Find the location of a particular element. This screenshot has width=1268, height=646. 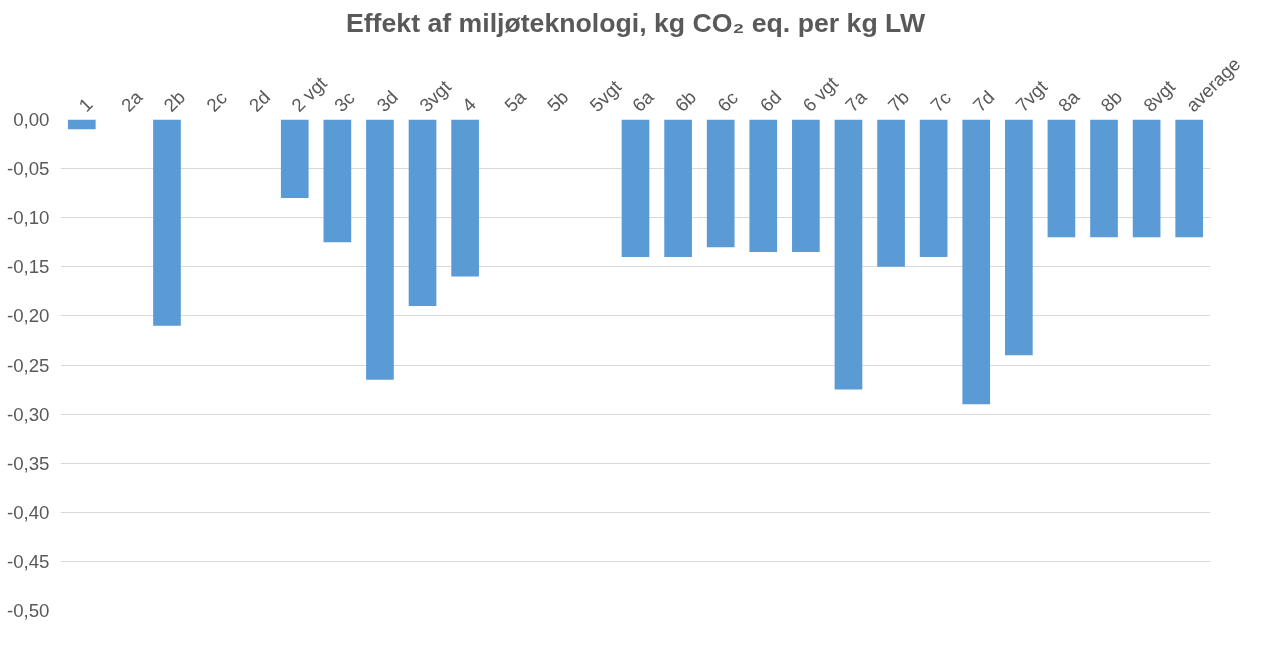

x-tick-label: 8a is located at coordinates (1069, 100).